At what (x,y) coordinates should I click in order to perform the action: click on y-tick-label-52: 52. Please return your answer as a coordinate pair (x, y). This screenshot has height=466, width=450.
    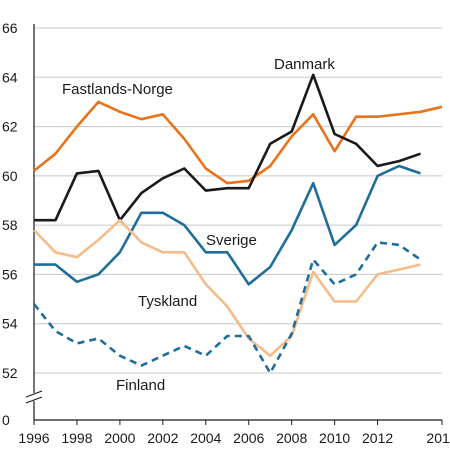
    Looking at the image, I should click on (10, 373).